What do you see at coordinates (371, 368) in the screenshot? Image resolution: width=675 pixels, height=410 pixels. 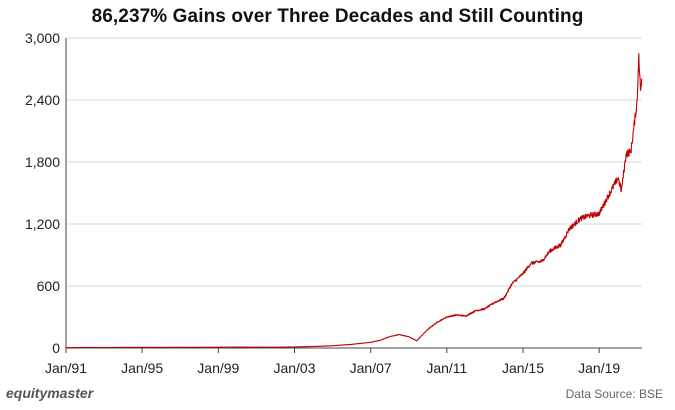 I see `x-tick-label: Jan/07` at bounding box center [371, 368].